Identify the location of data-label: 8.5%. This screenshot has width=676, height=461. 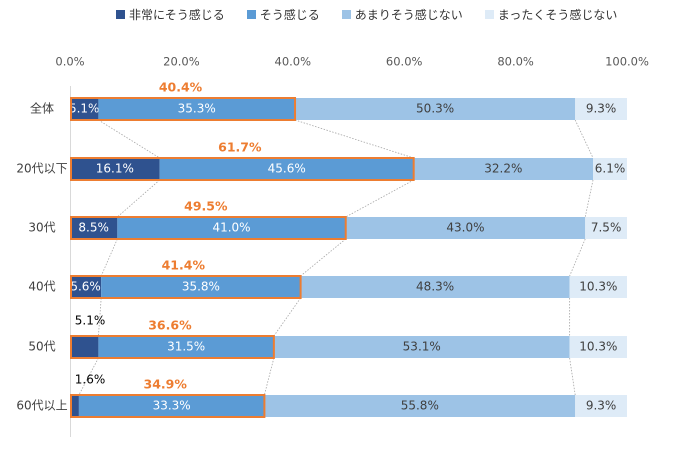
(93, 228).